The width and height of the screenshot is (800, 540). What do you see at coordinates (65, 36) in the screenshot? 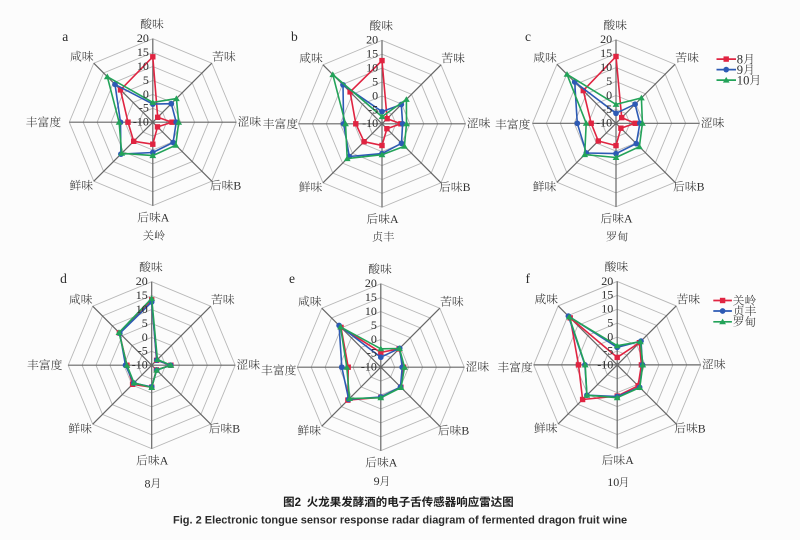
I see `svg-text: a` at bounding box center [65, 36].